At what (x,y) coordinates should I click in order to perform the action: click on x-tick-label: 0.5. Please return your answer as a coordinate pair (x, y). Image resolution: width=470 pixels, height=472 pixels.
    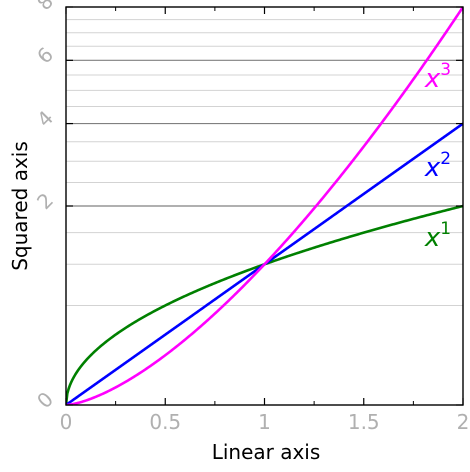
    Looking at the image, I should click on (165, 422).